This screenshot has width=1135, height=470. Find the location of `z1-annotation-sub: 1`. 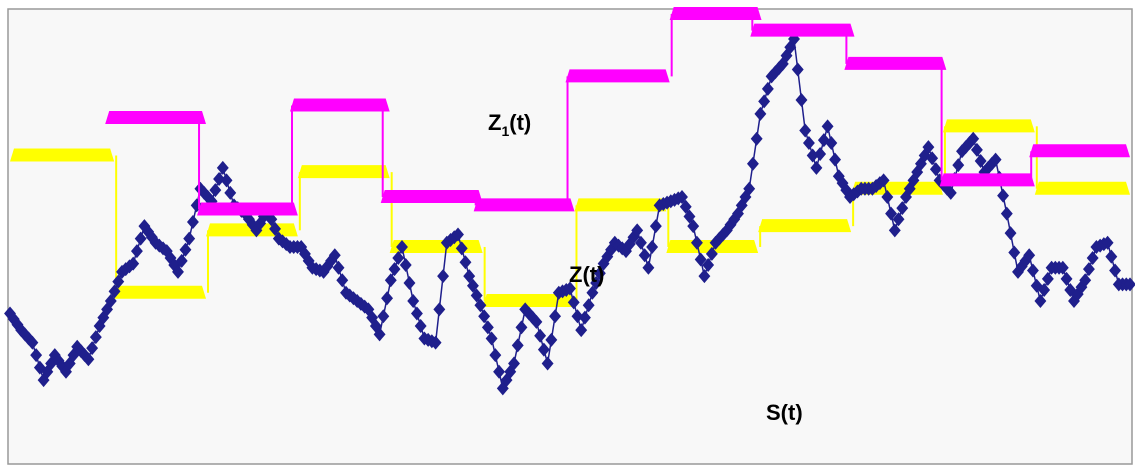

z1-annotation-sub: 1 is located at coordinates (505, 131).